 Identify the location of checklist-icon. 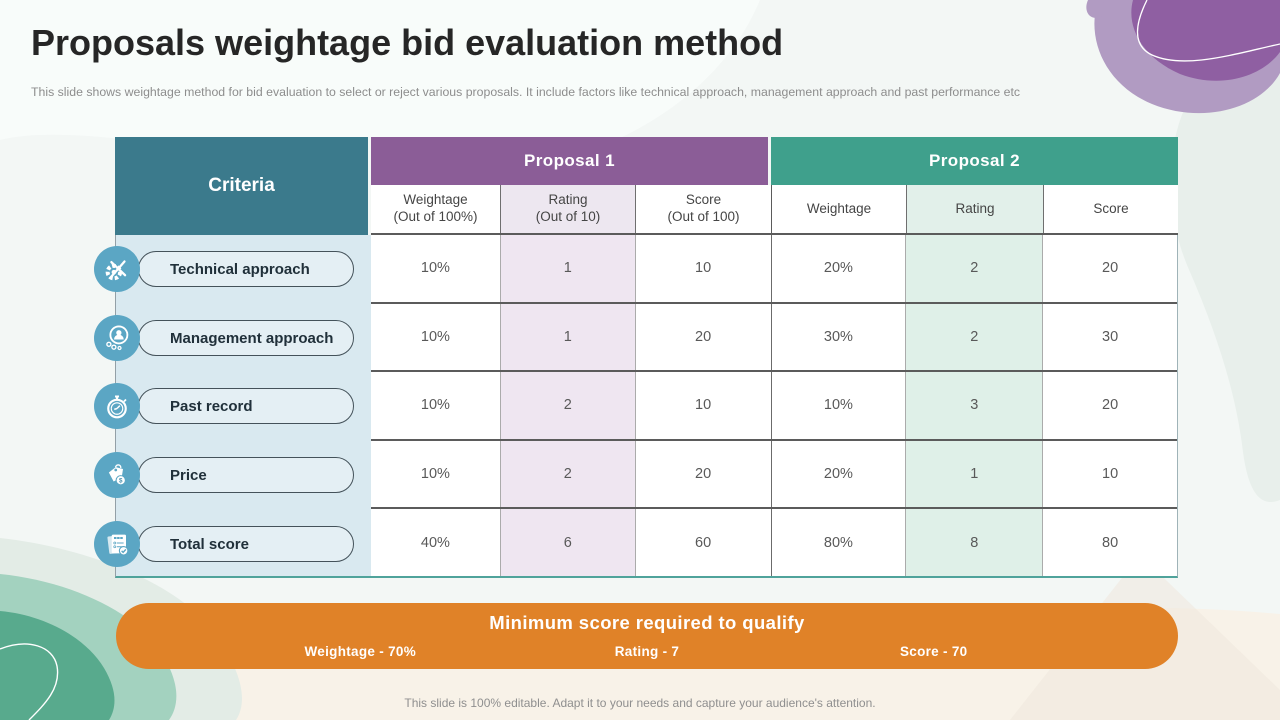
(118, 545).